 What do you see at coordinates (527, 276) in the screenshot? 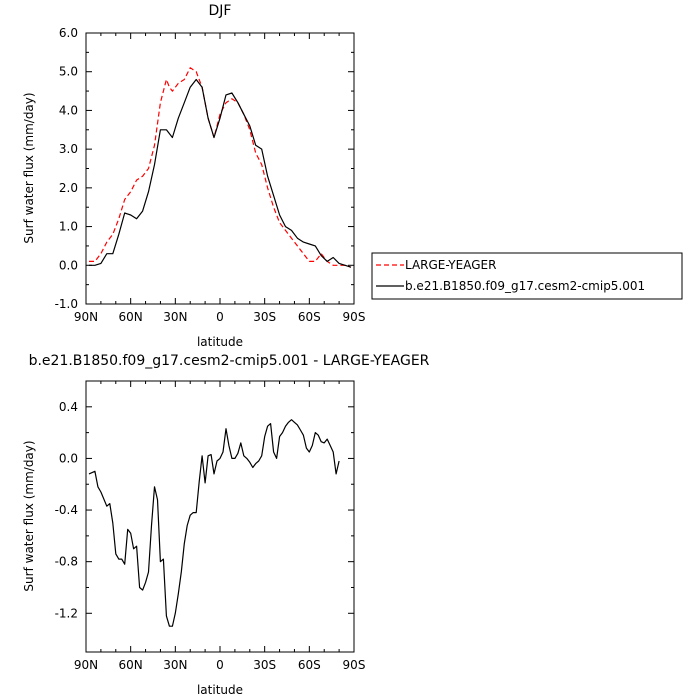
I see `legend-box` at bounding box center [527, 276].